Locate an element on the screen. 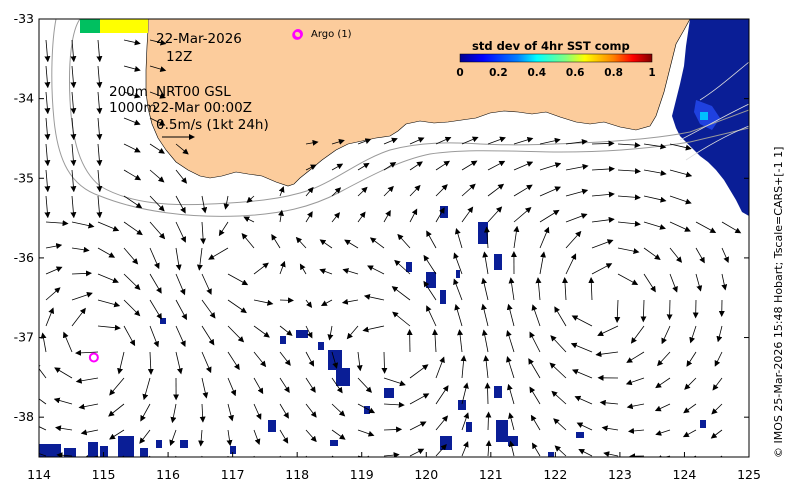 The image size is (791, 492). argo-legend-label: Argo (1) is located at coordinates (331, 34).